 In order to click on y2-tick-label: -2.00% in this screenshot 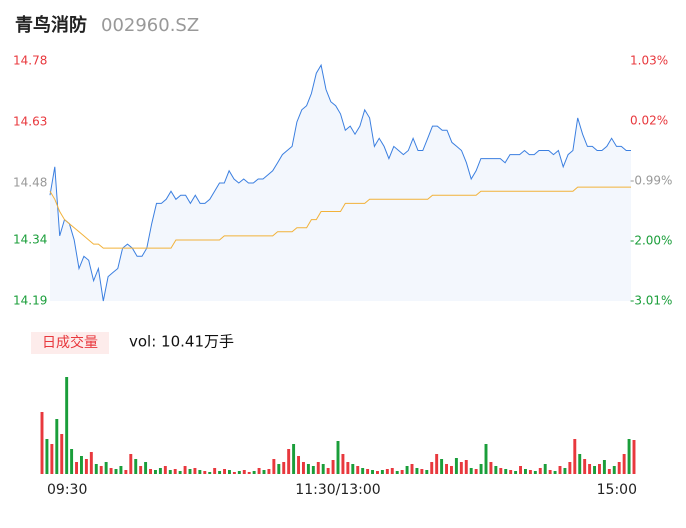, I will do `click(651, 241)`.